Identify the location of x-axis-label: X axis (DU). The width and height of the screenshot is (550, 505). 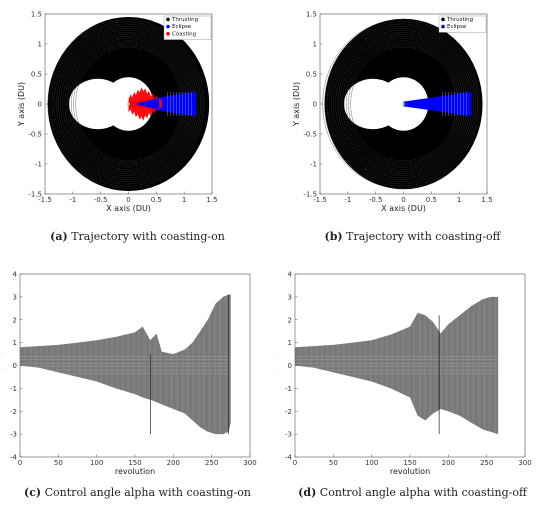
(128, 208).